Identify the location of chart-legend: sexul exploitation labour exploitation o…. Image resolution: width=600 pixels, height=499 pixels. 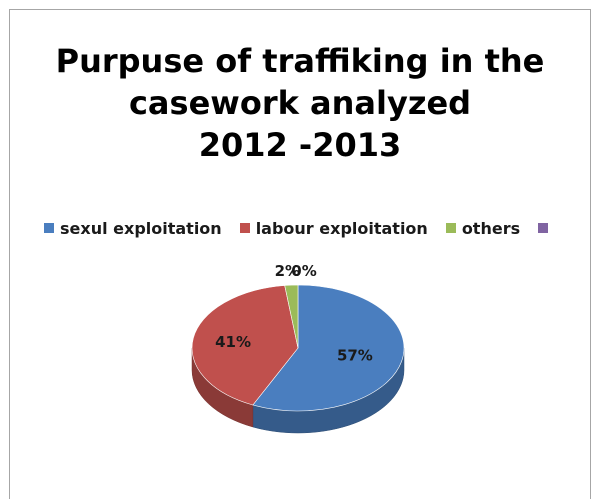
(308, 228).